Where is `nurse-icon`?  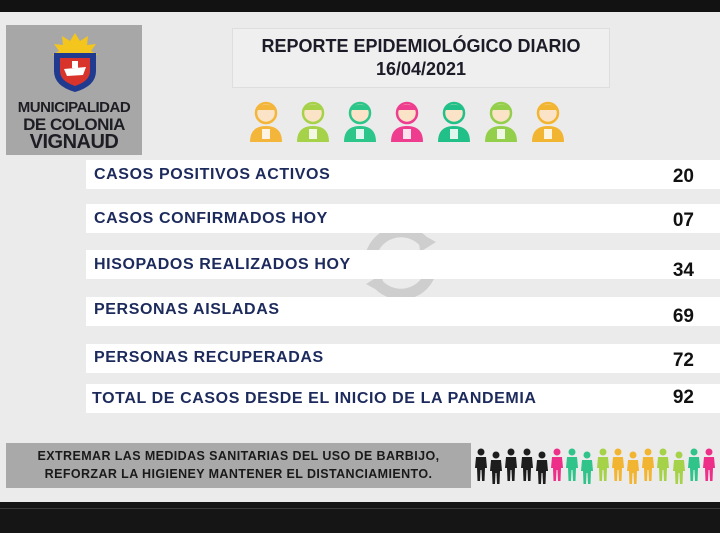
nurse-icon is located at coordinates (313, 121).